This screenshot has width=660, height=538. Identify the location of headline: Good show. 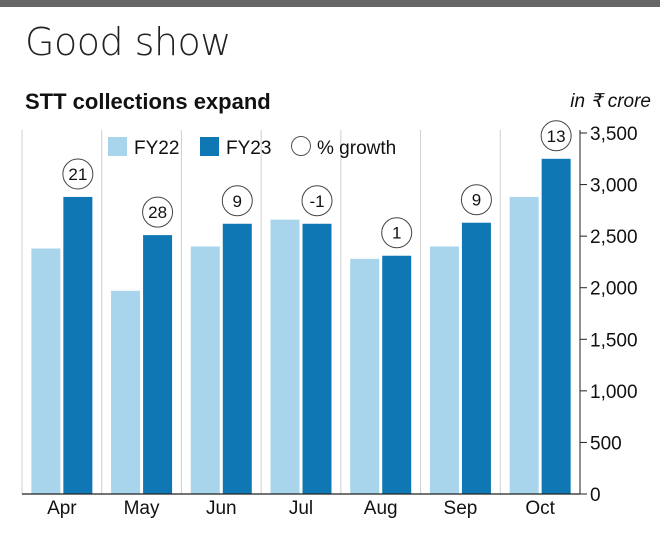
(128, 42).